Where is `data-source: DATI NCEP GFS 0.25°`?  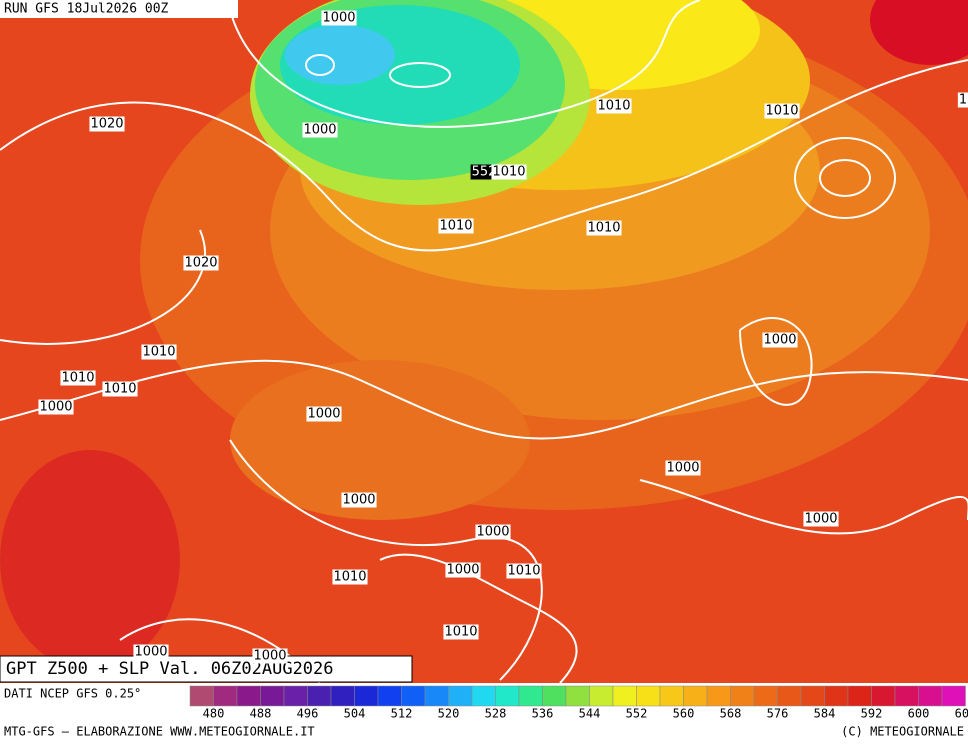
data-source: DATI NCEP GFS 0.25° is located at coordinates (72, 694).